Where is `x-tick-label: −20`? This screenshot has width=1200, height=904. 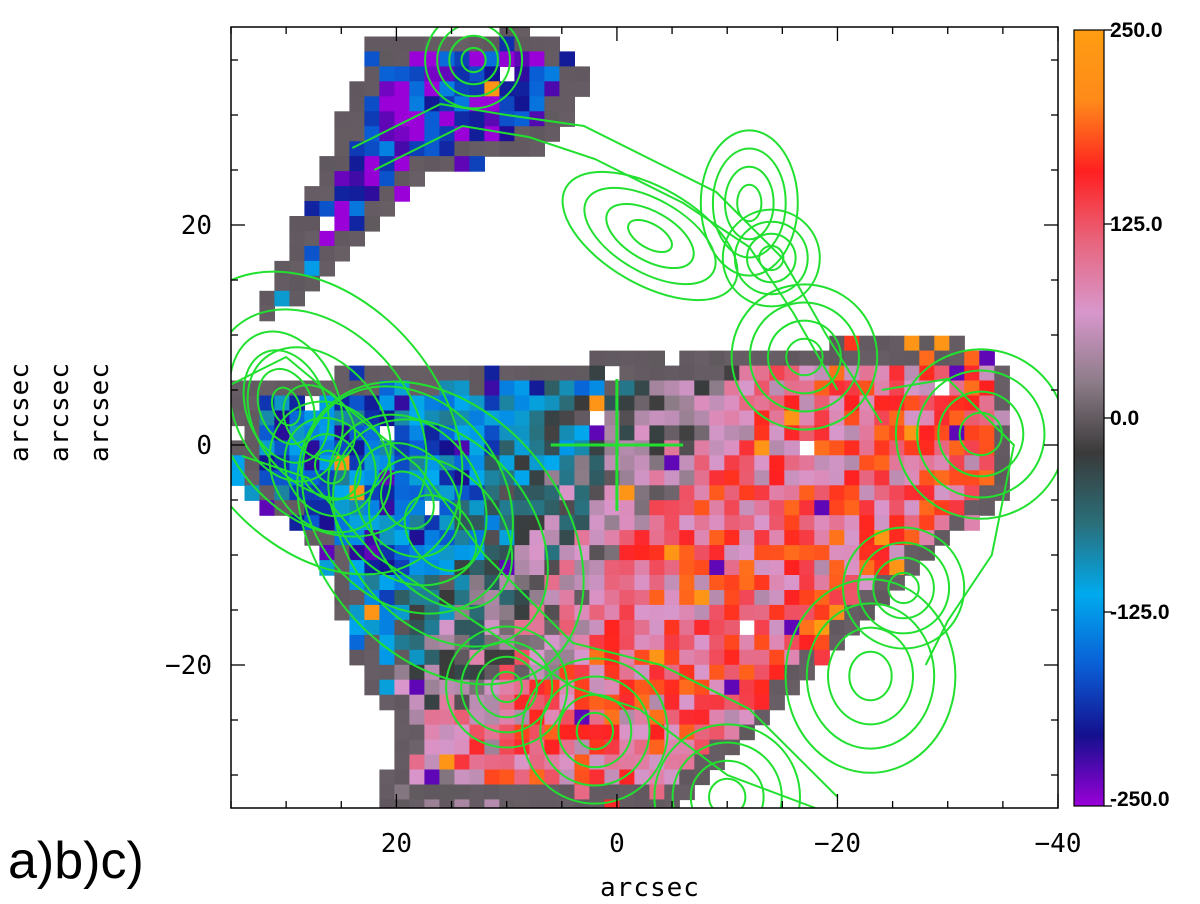 x-tick-label: −20 is located at coordinates (837, 844).